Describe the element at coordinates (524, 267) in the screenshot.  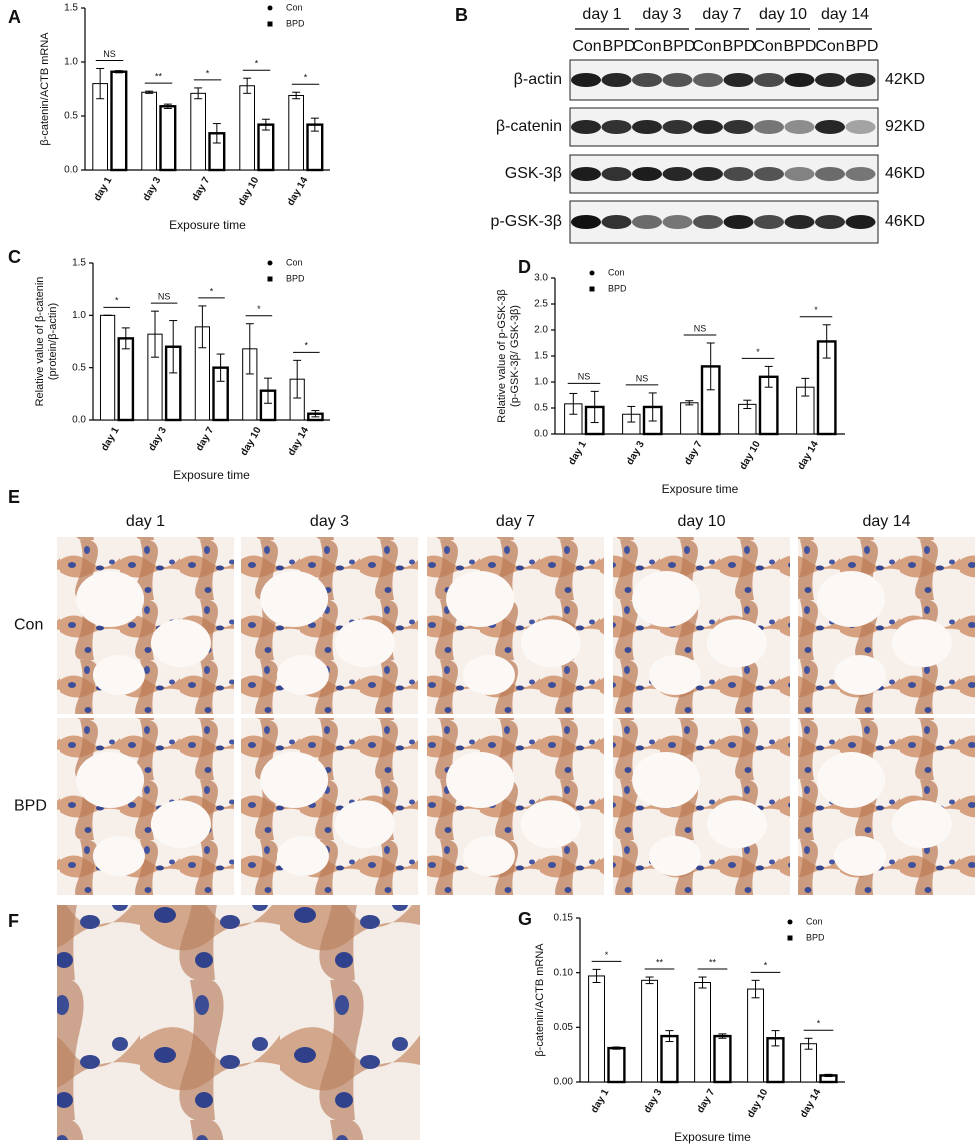
I see `panel-letter: D` at that location.